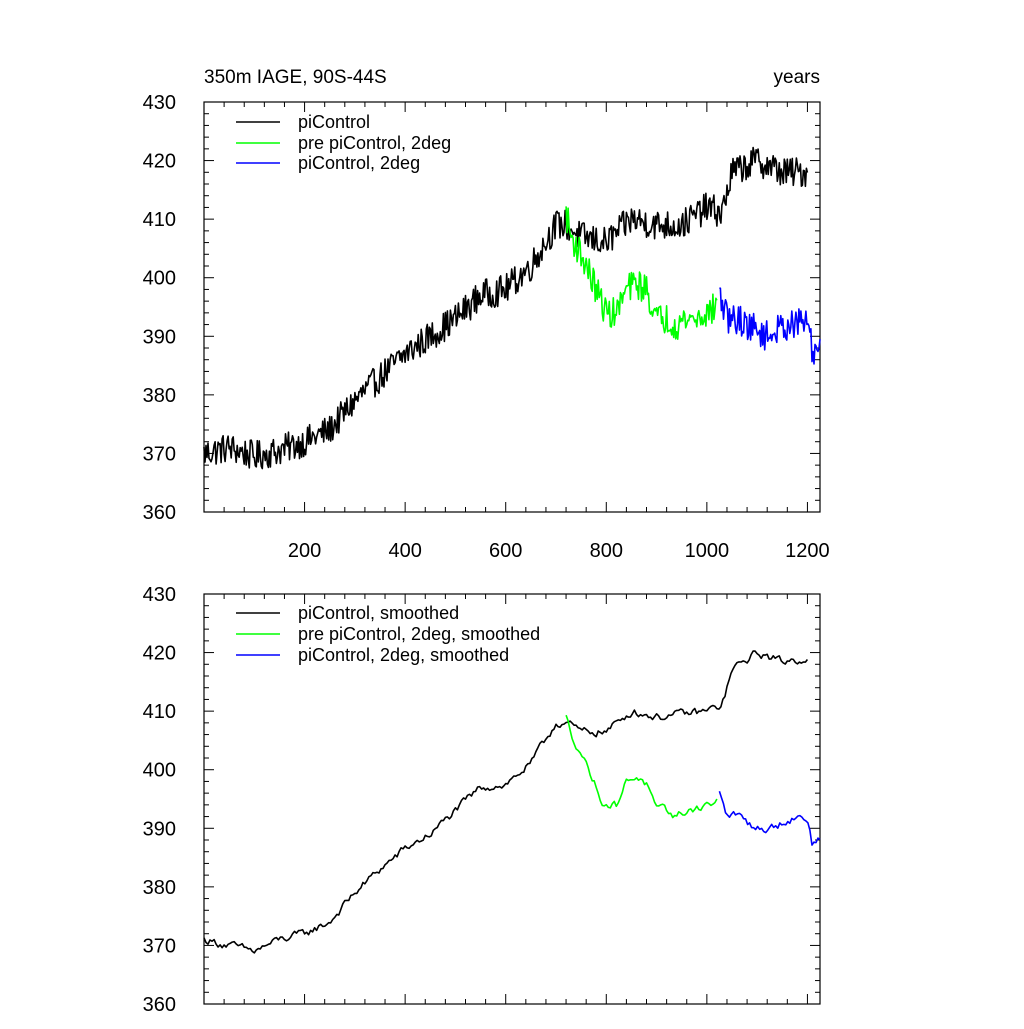 This screenshot has height=1029, width=1024. I want to click on series-line-pre-picontrol-2deg, so click(641, 273).